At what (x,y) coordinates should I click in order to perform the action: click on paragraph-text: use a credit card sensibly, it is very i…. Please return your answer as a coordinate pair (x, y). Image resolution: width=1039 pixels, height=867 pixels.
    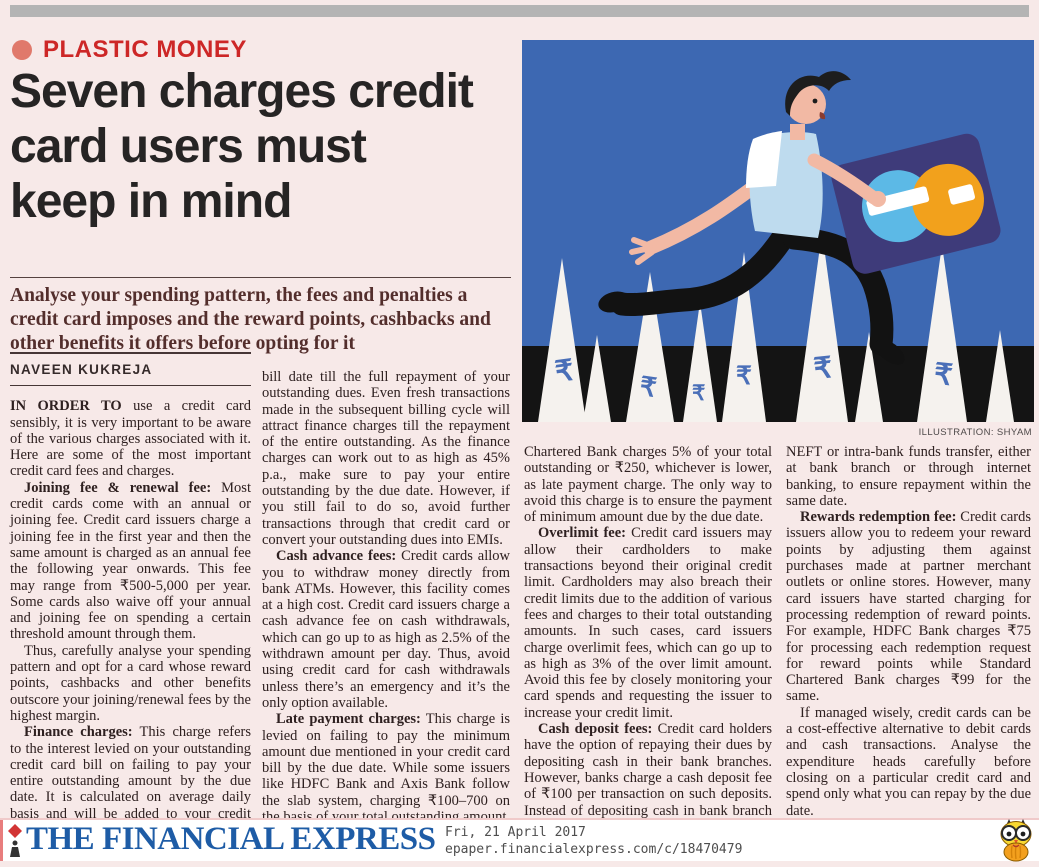
    Looking at the image, I should click on (130, 439).